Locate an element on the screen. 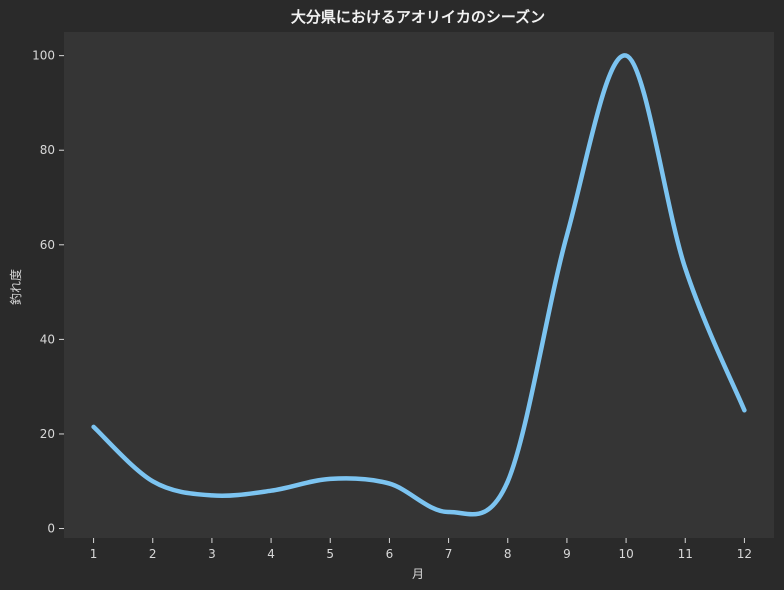  y-tick-label: 20 is located at coordinates (47, 434).